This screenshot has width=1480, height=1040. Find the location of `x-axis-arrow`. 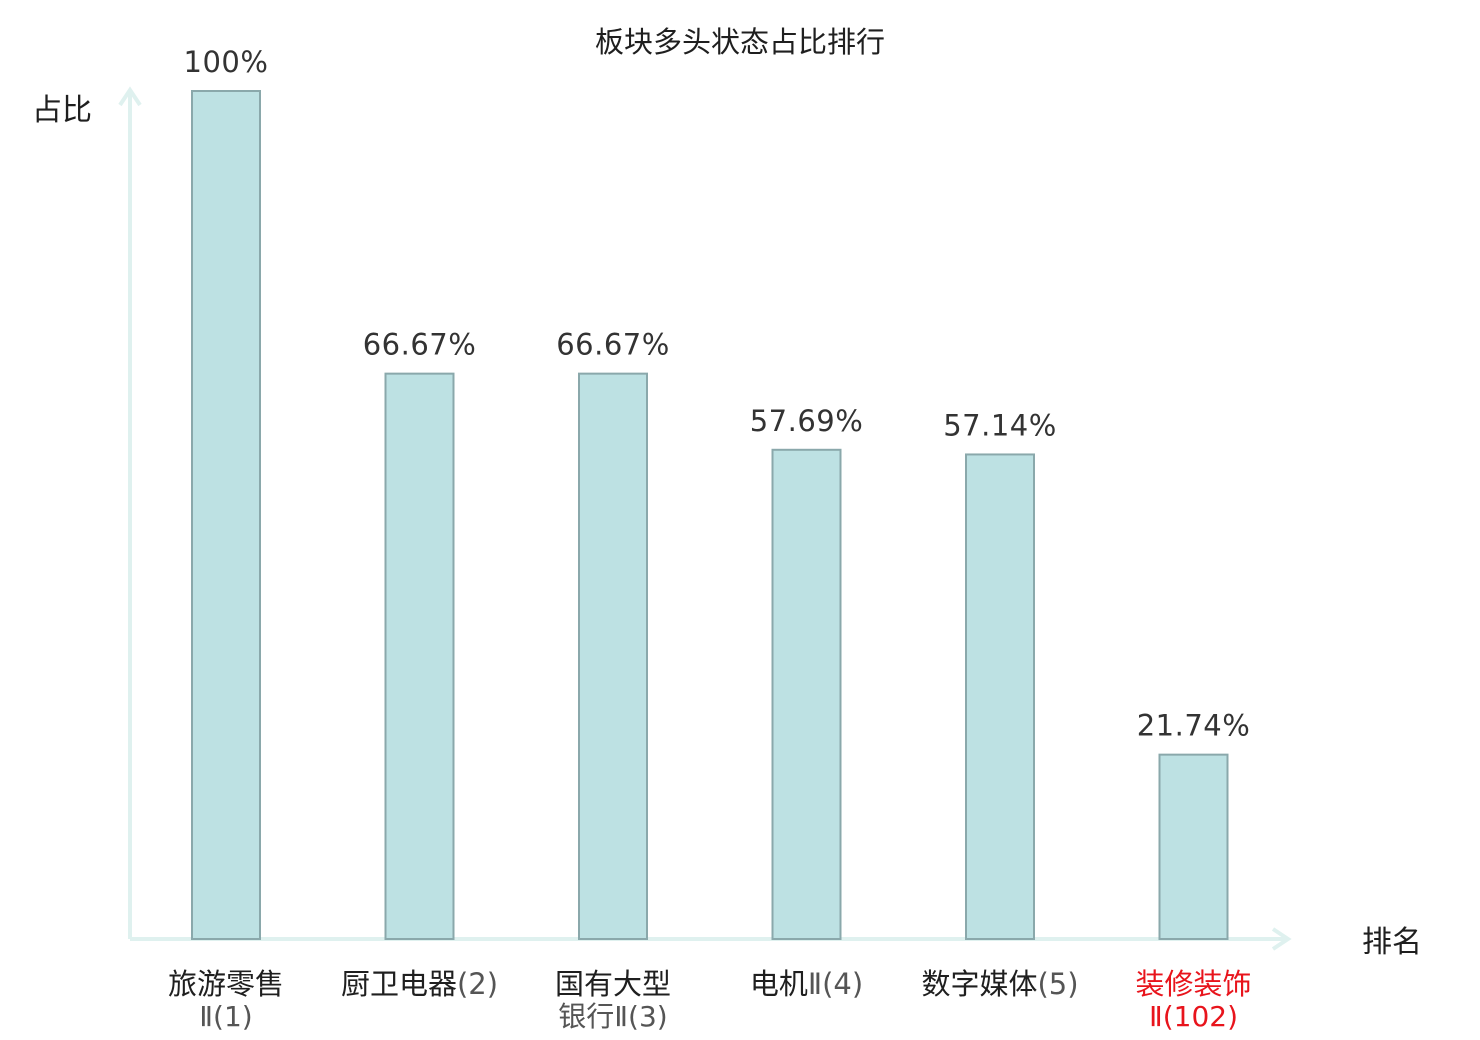

x-axis-arrow is located at coordinates (1281, 939).